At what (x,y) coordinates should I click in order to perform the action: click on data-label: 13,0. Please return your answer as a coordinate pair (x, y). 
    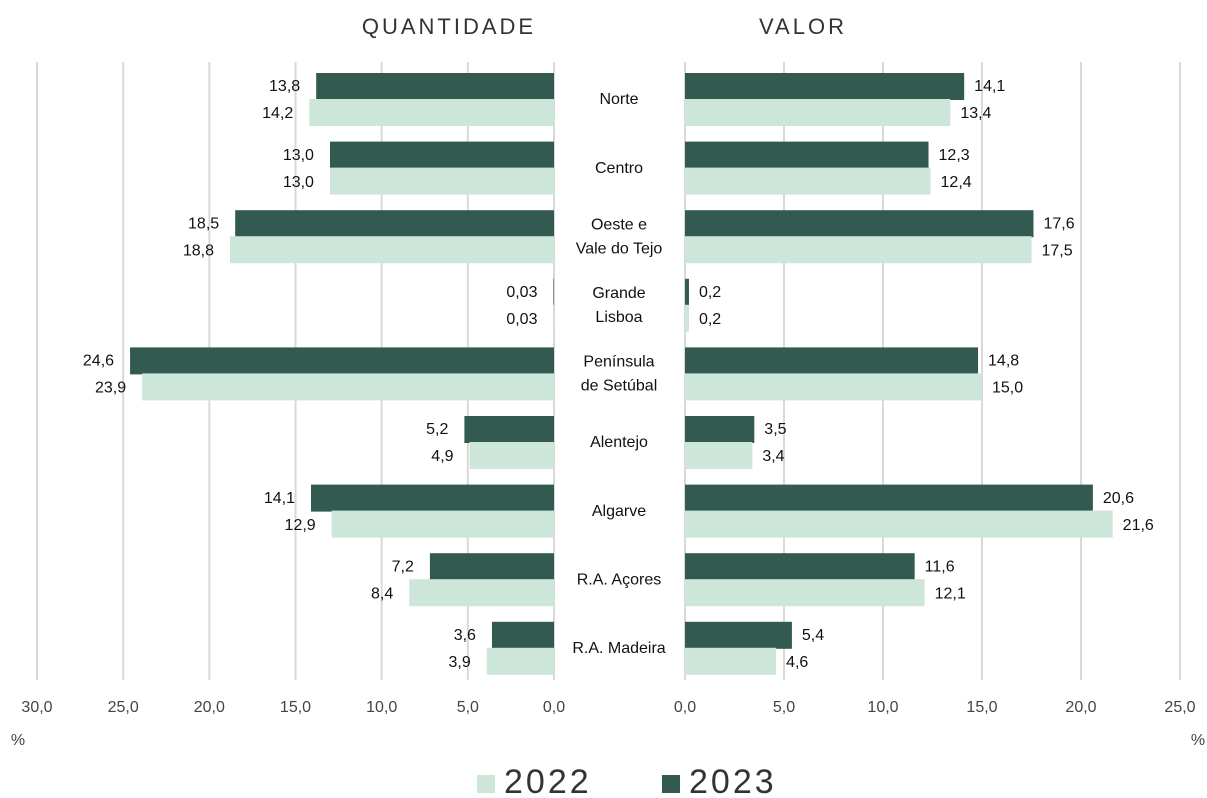
    Looking at the image, I should click on (298, 155).